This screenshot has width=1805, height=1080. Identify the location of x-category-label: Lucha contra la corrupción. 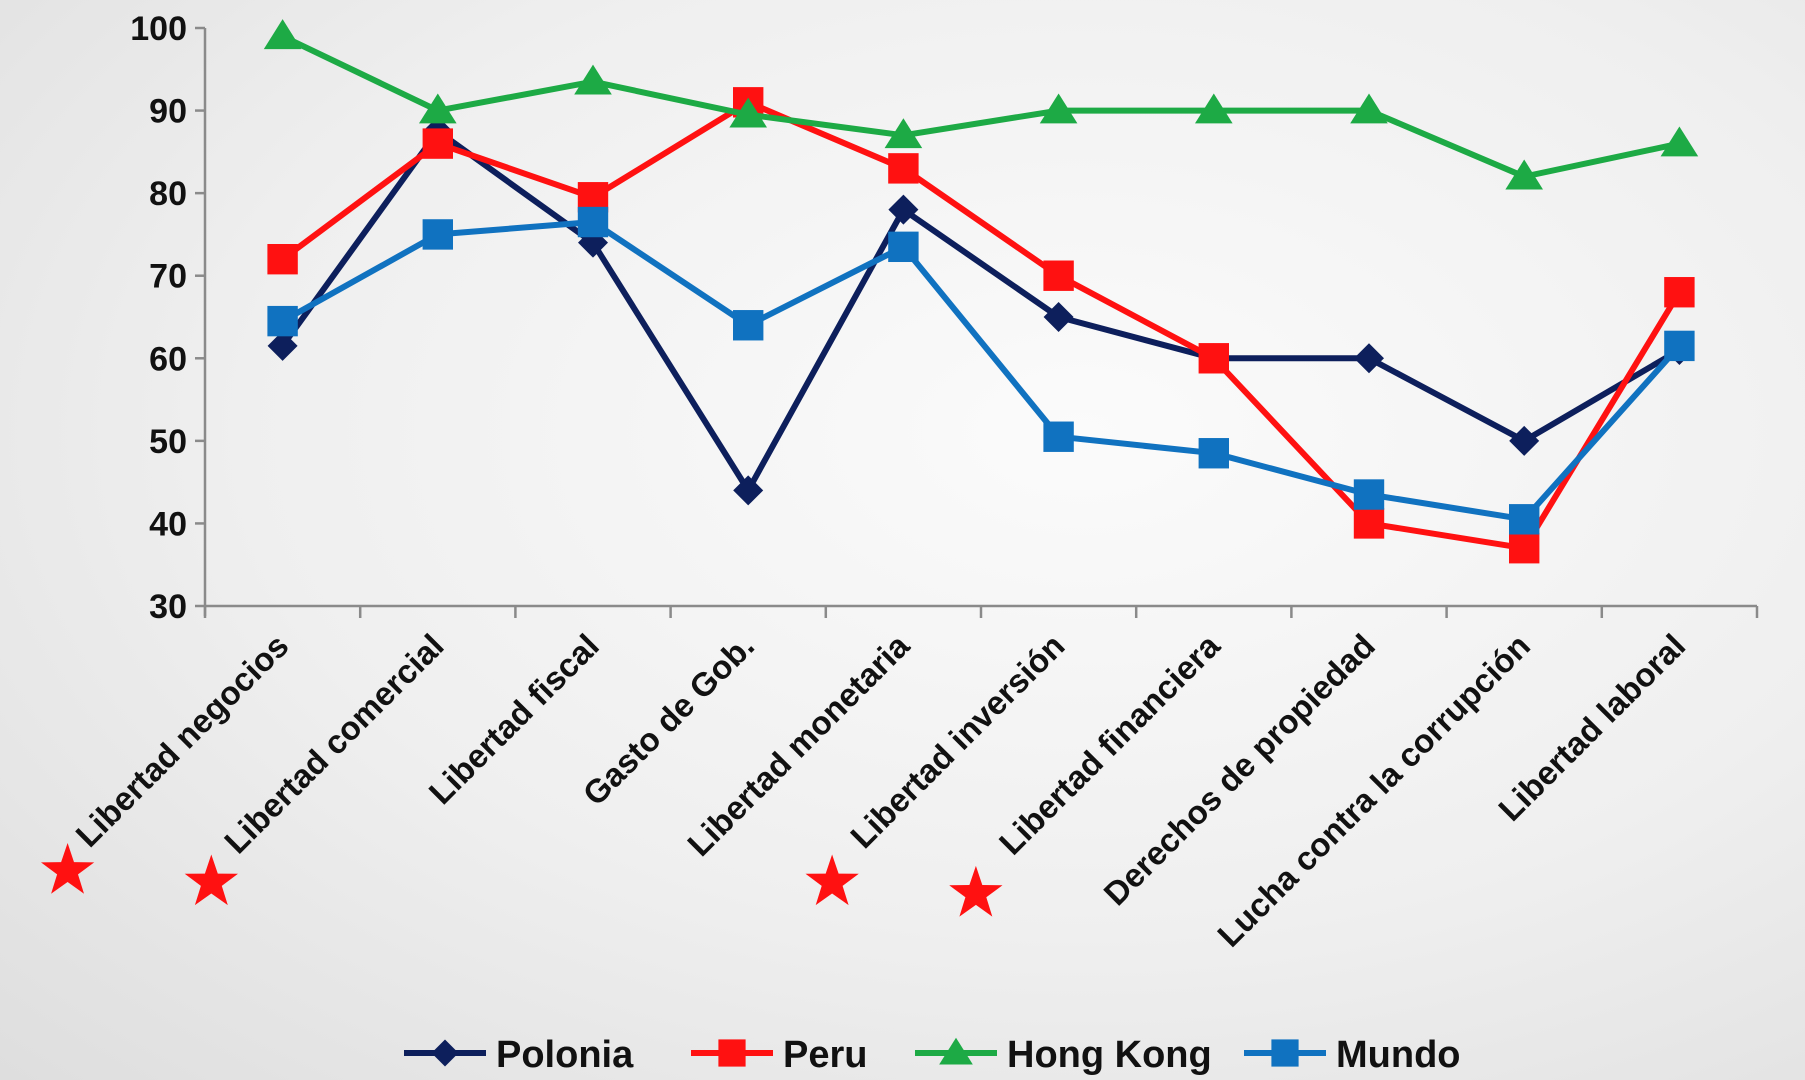
(1373, 790).